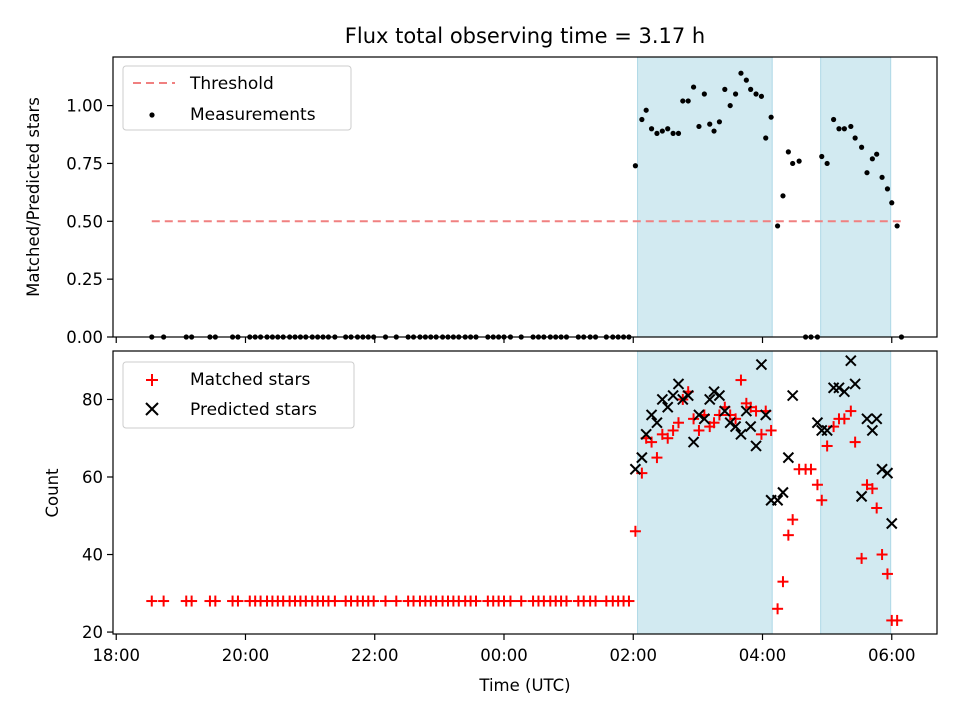 The height and width of the screenshot is (720, 960). What do you see at coordinates (504, 655) in the screenshot?
I see `x-tick-label: 00:00` at bounding box center [504, 655].